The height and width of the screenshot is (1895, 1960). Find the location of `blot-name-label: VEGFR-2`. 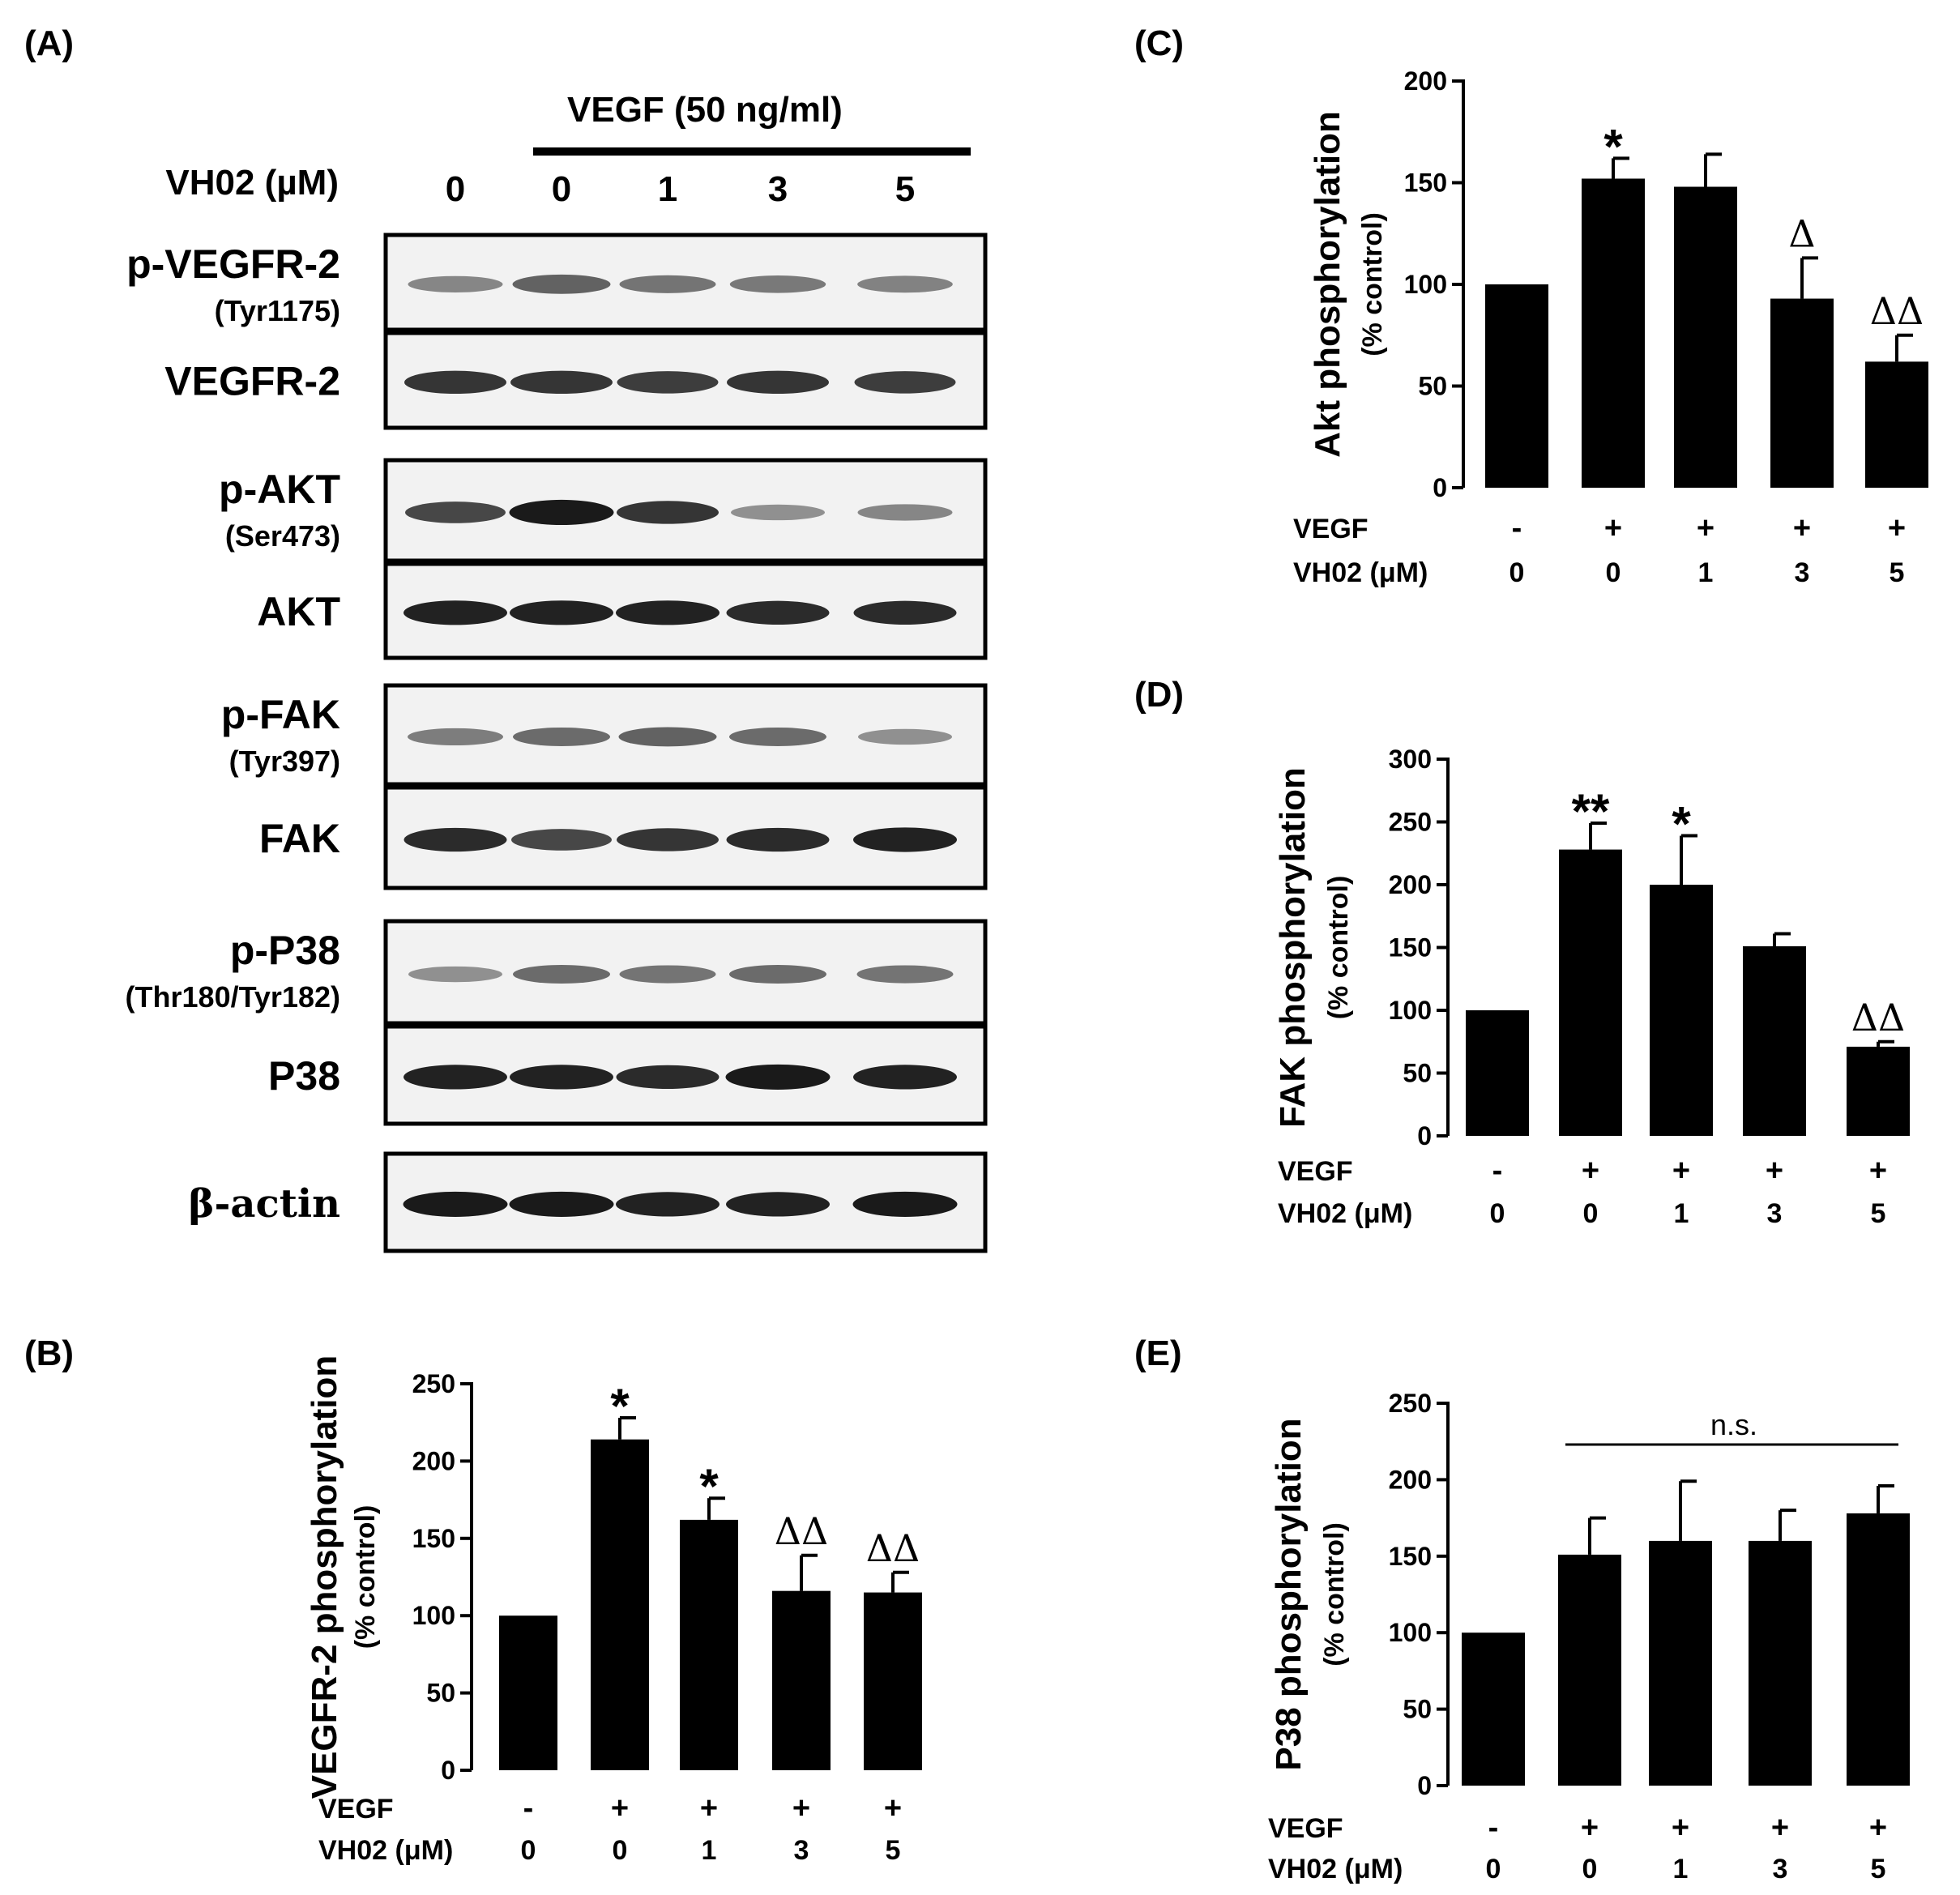

blot-name-label: VEGFR-2 is located at coordinates (252, 381).